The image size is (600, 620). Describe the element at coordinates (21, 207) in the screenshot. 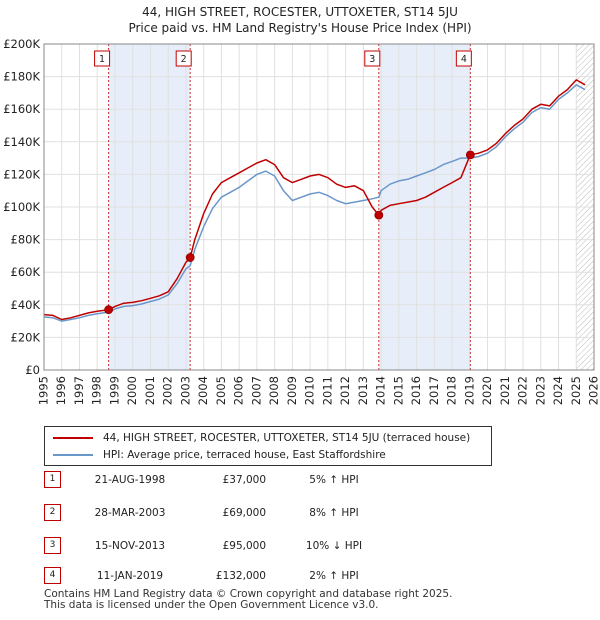

I see `y-tick-label: £100K` at that location.